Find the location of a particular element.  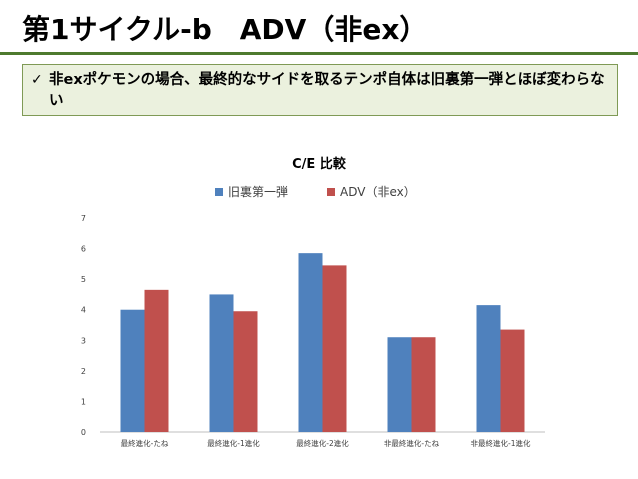

x-tick-label: 非最終進化-1進化 is located at coordinates (501, 443).